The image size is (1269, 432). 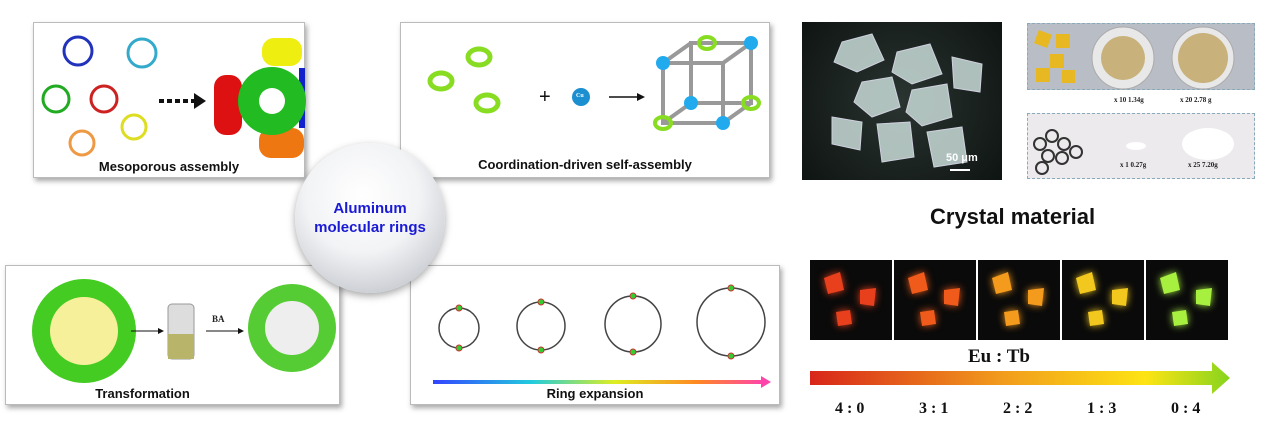 I want to click on transformation-illustration, so click(x=184, y=331).